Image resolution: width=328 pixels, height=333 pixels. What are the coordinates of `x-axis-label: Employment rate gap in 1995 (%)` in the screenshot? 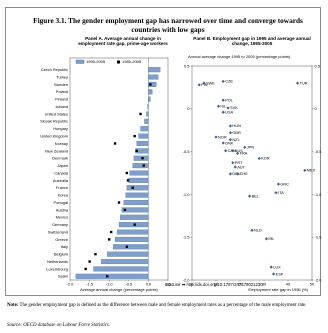 It's located at (278, 289).